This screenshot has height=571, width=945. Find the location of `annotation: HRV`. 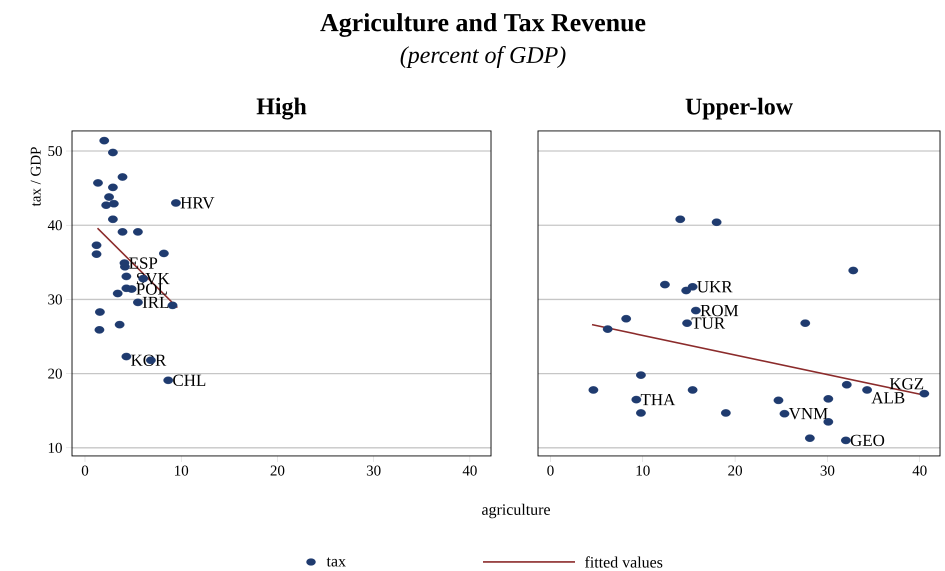

annotation: HRV is located at coordinates (197, 203).